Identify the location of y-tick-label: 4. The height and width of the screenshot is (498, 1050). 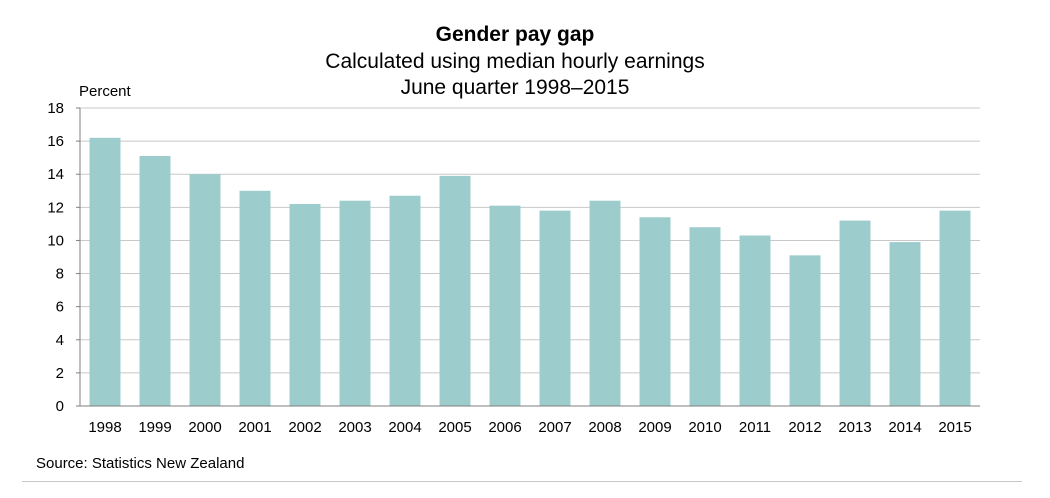
(60, 340).